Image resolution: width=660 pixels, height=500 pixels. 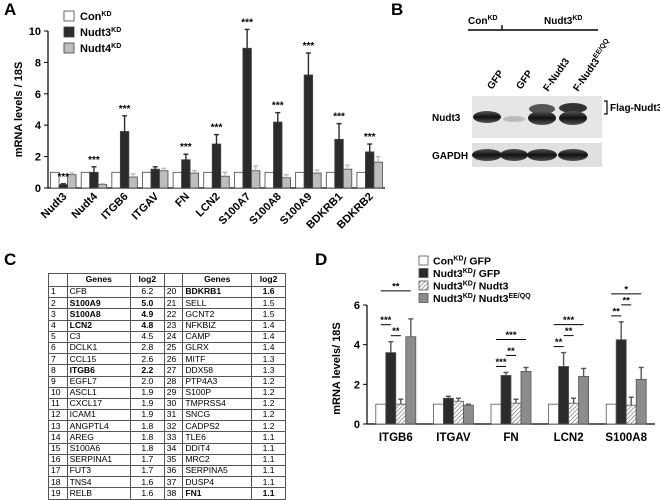 I want to click on table-cell: CCL15, so click(x=98, y=359).